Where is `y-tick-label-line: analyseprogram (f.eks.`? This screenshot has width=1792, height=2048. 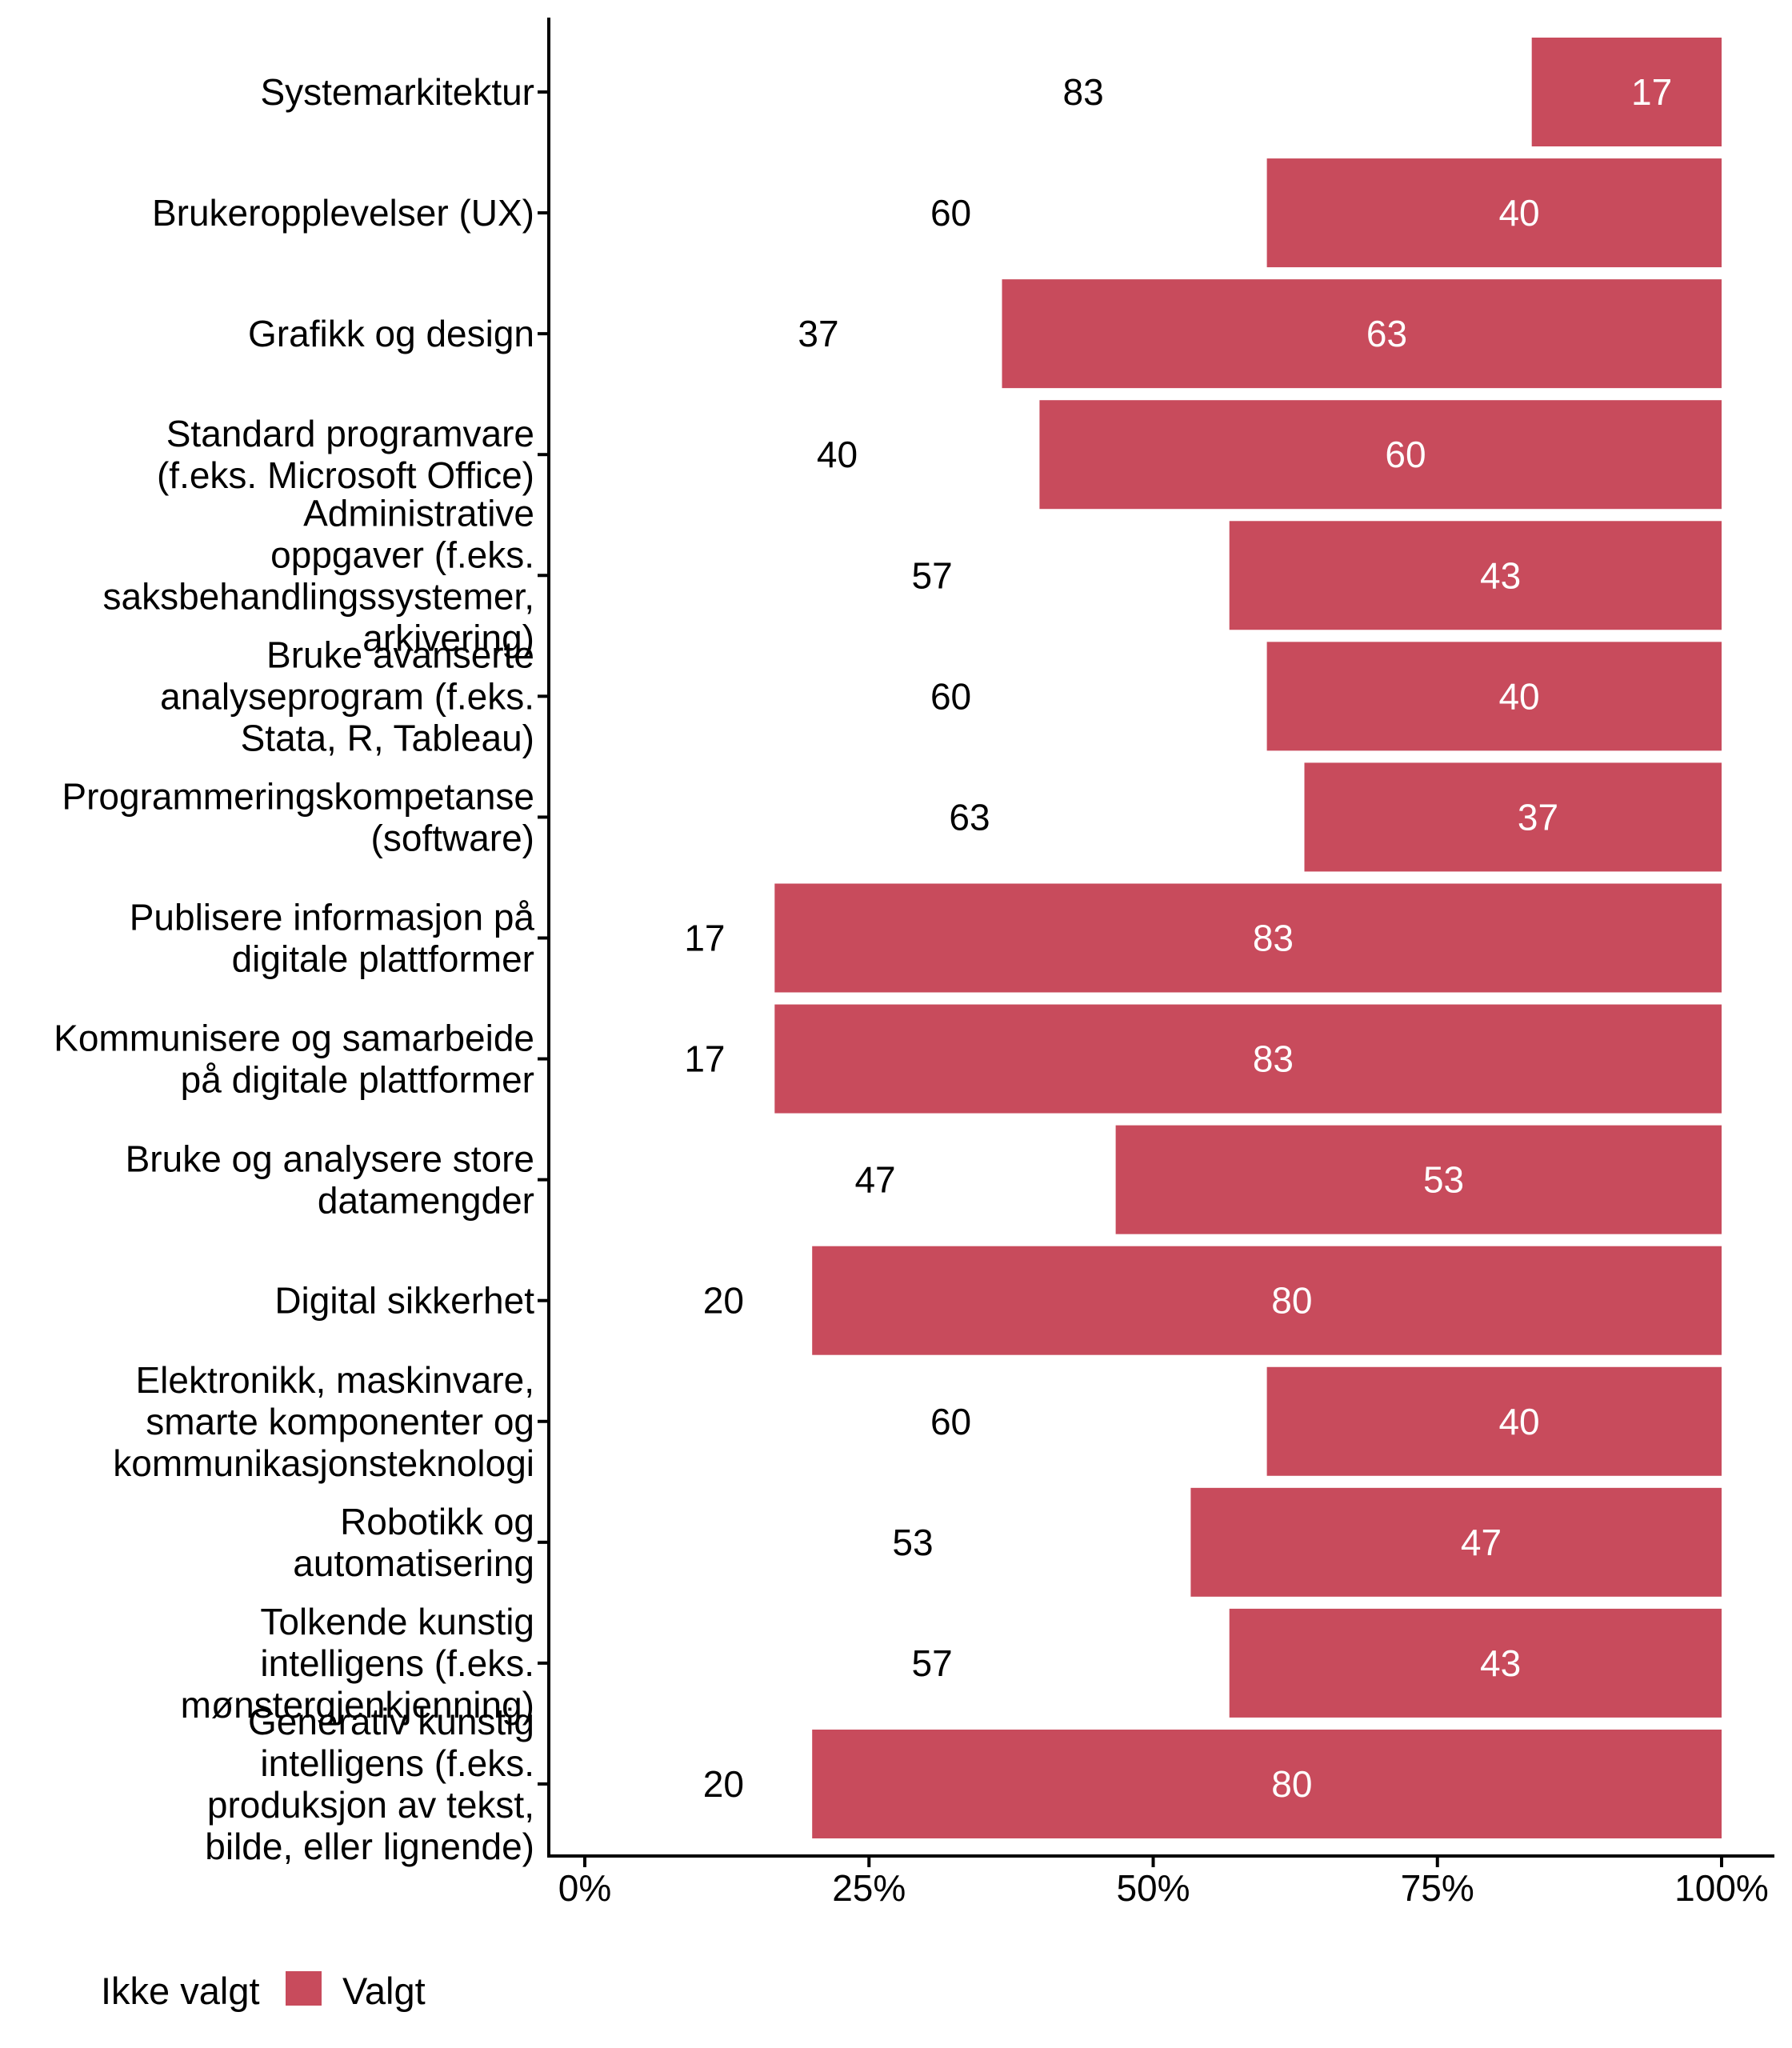
y-tick-label-line: analyseprogram (f.eks. is located at coordinates (347, 696).